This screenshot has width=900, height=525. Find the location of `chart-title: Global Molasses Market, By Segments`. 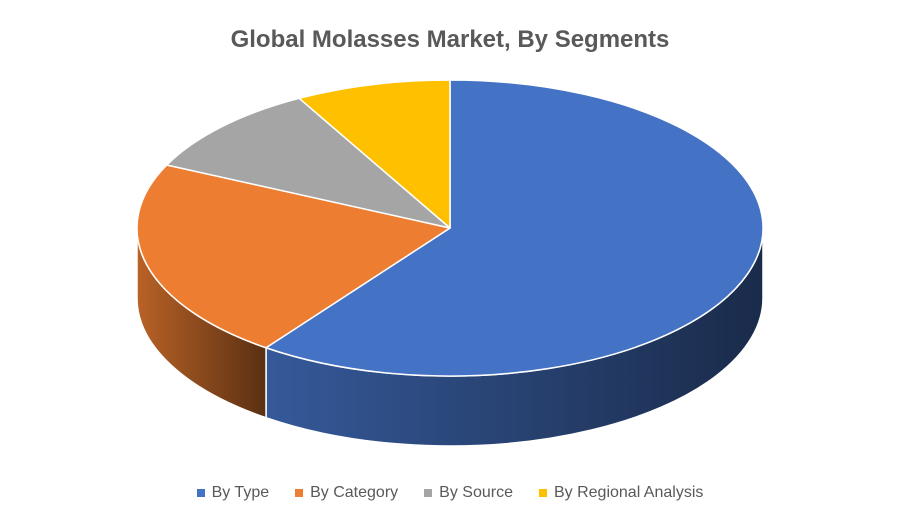

chart-title: Global Molasses Market, By Segments is located at coordinates (450, 39).